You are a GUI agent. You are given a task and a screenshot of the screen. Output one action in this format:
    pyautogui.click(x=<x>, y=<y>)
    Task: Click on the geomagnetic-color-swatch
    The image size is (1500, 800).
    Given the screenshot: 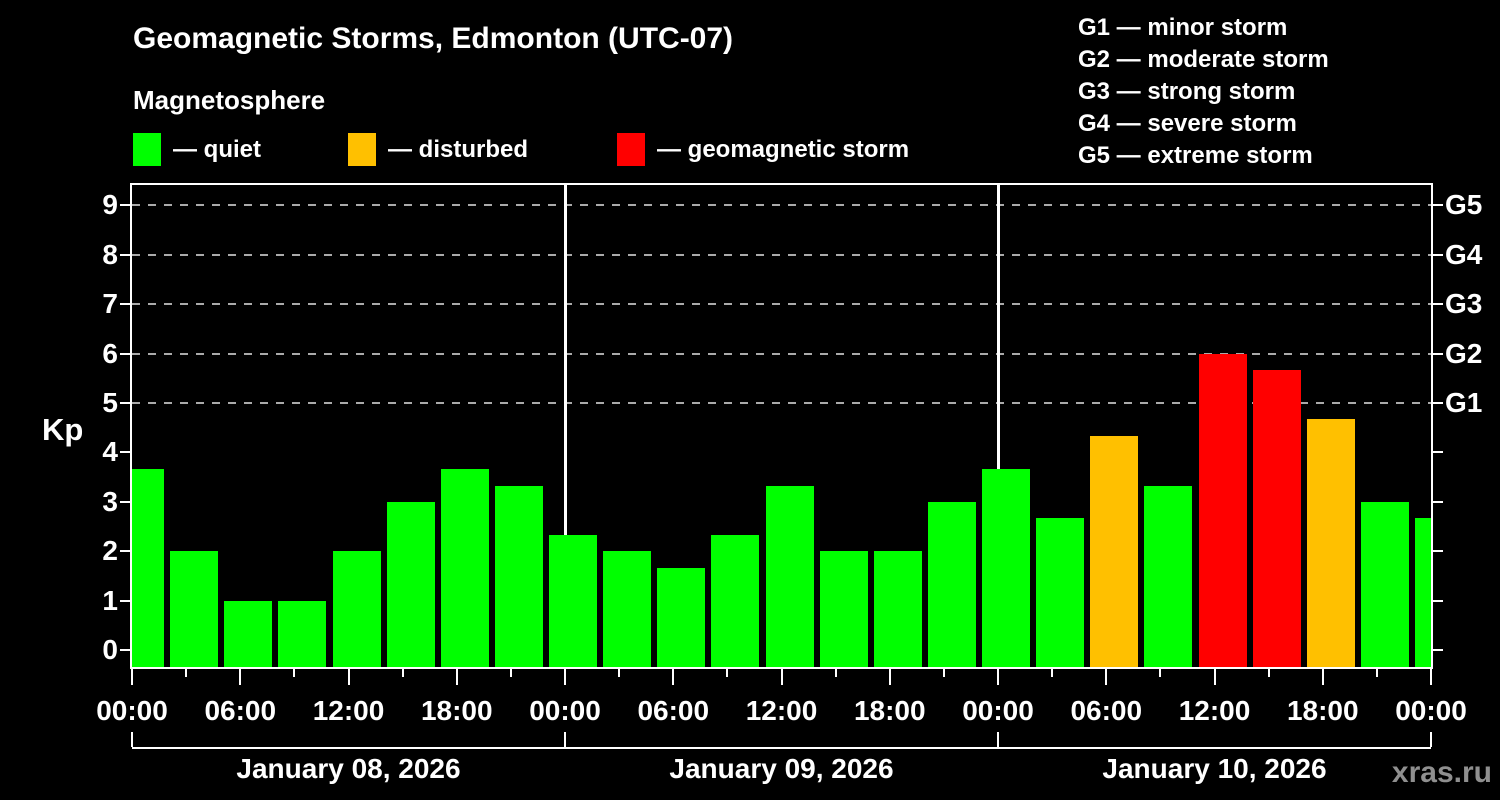 What is the action you would take?
    pyautogui.click(x=631, y=149)
    